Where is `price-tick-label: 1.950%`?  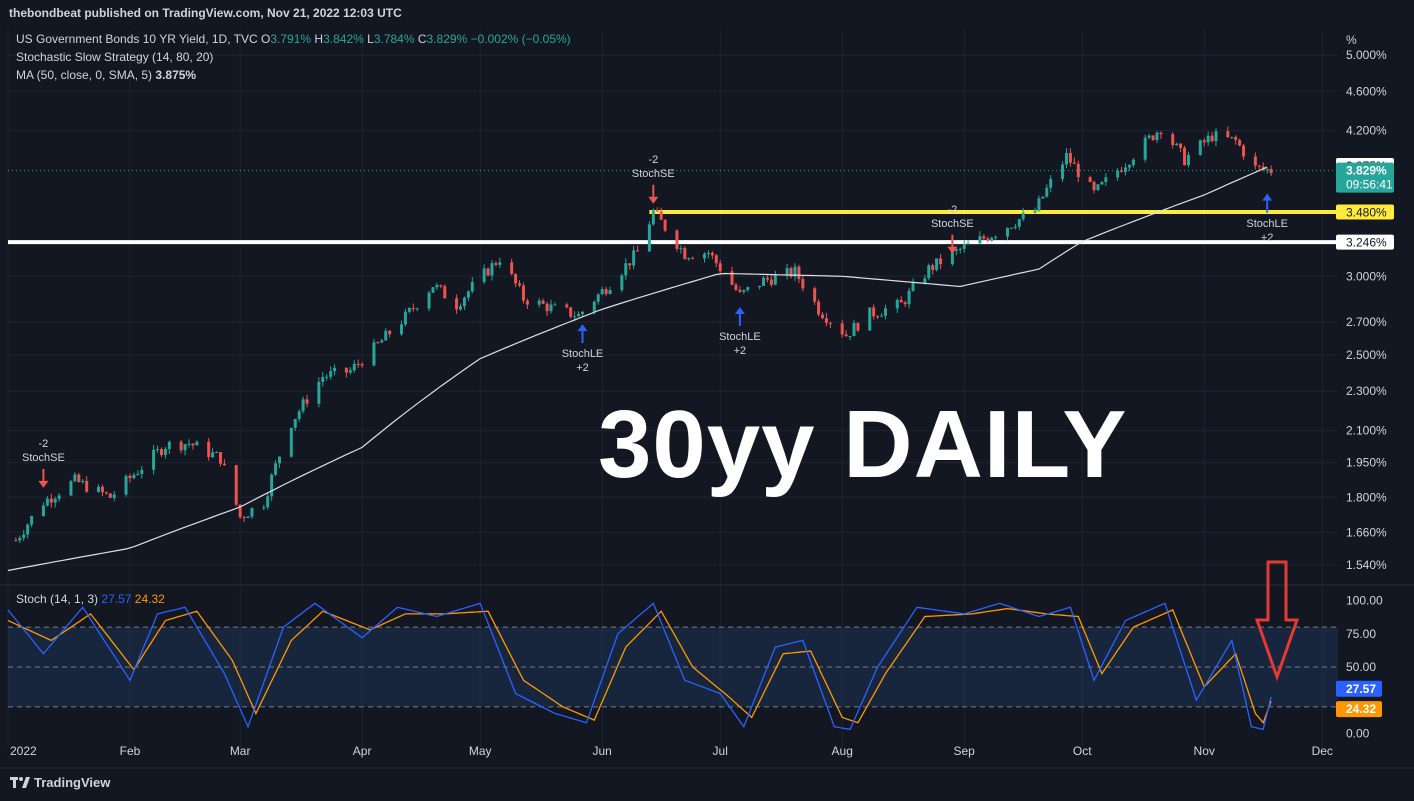
price-tick-label: 1.950% is located at coordinates (1366, 463).